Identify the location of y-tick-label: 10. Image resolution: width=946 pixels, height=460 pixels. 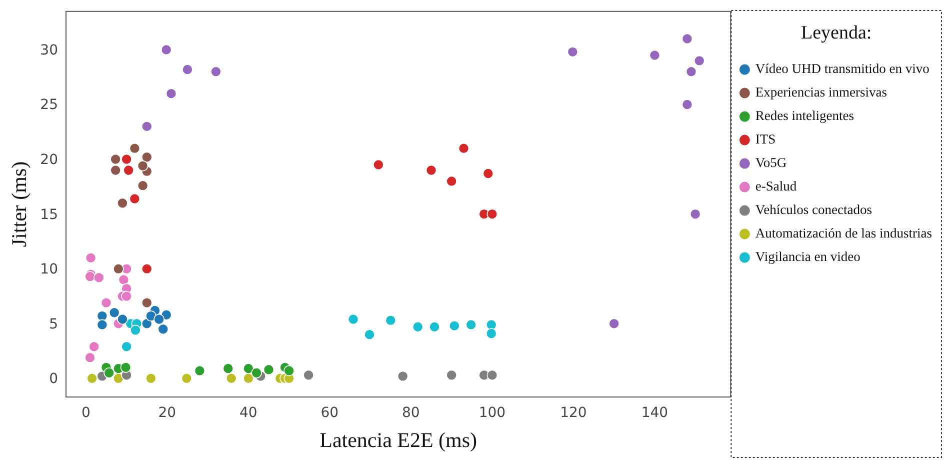
(49, 270).